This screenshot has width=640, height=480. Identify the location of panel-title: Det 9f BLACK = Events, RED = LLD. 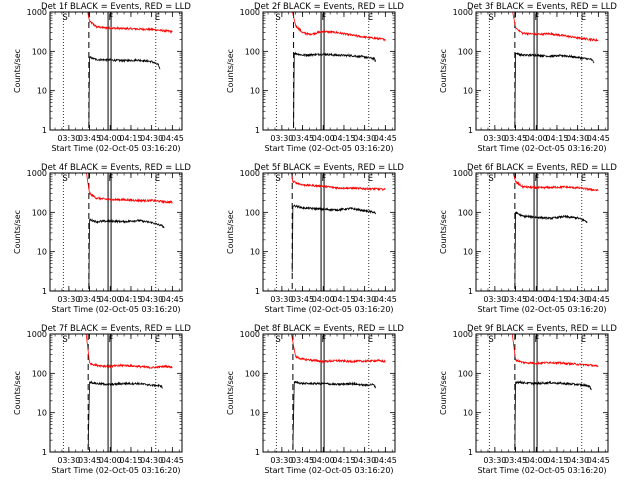
(542, 329).